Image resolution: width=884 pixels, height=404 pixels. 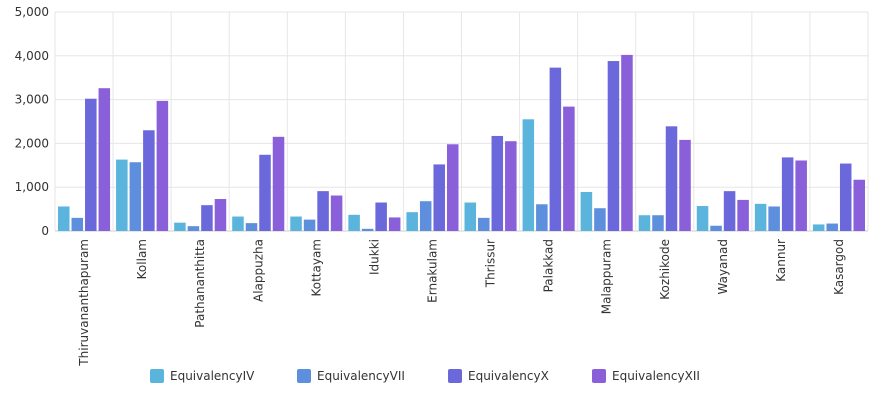 What do you see at coordinates (361, 376) in the screenshot?
I see `legend-label: EquivalencyVII` at bounding box center [361, 376].